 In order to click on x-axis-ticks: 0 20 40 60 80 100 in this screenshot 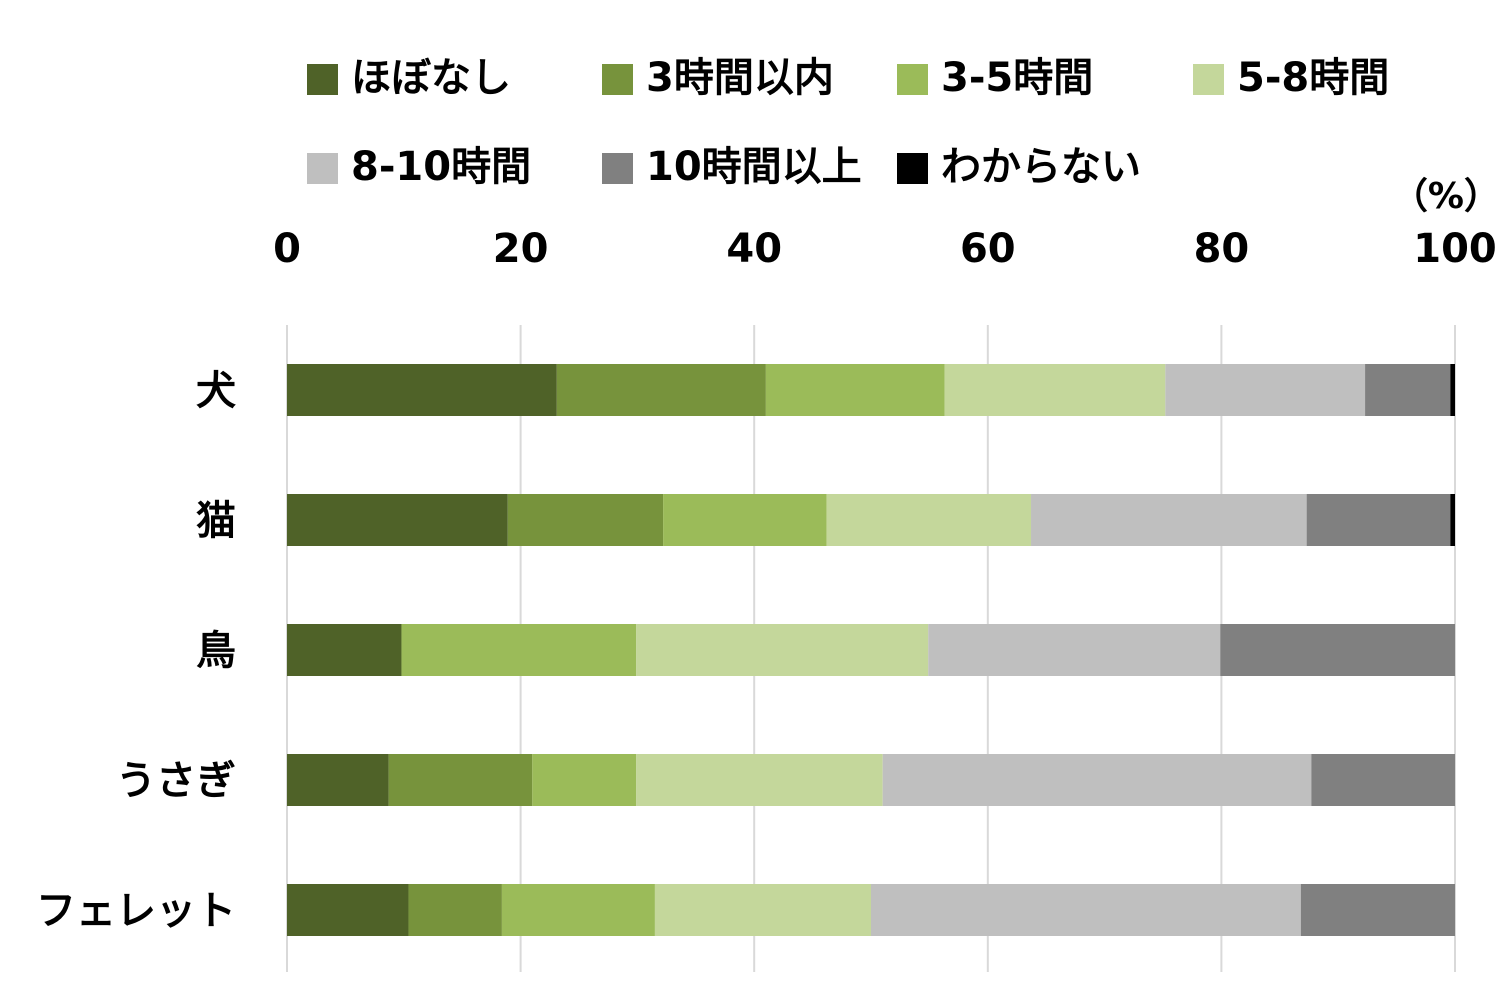, I will do `click(885, 249)`.